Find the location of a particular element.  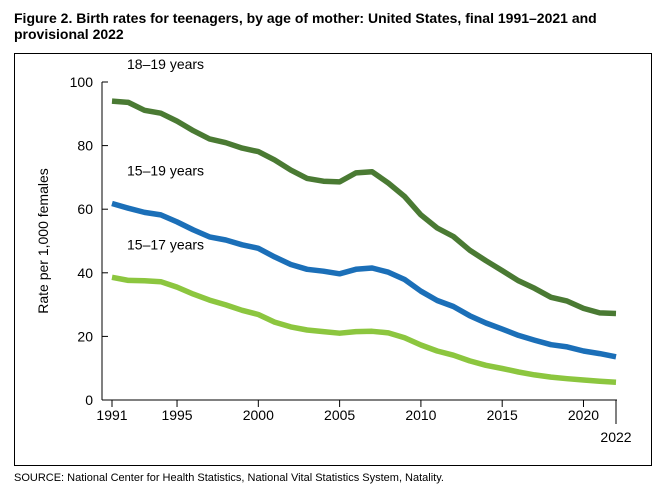

y-tick-label: 80 is located at coordinates (85, 146).